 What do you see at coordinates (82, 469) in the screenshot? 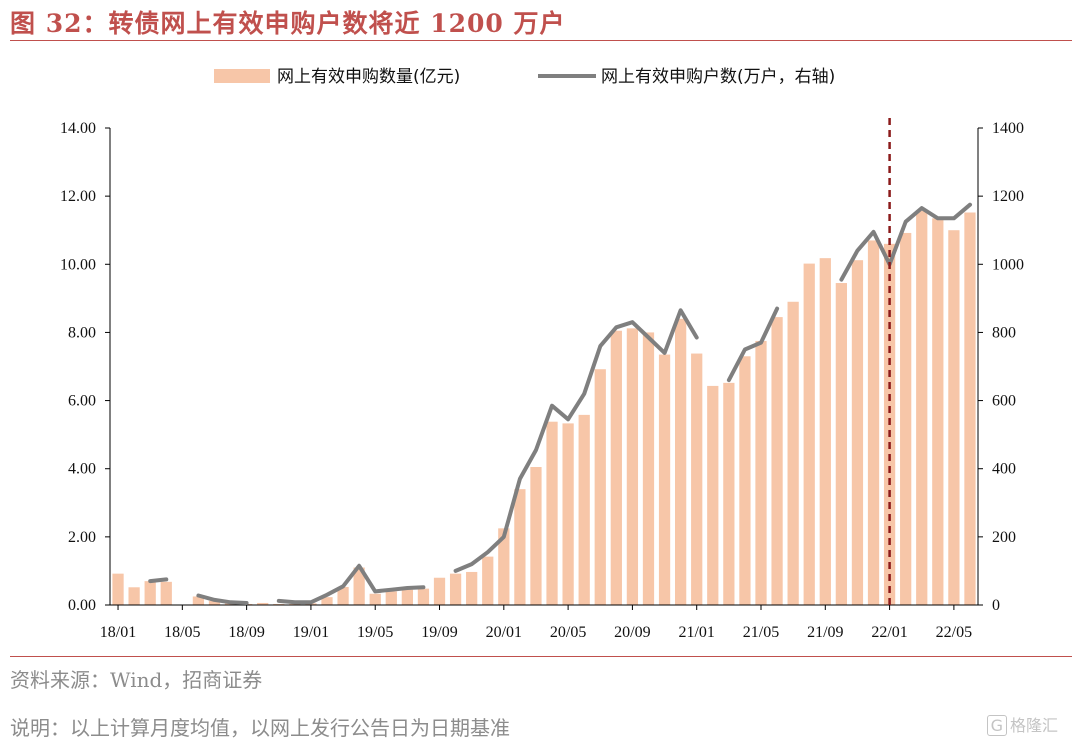
I see `left-tick-label: 4.00` at bounding box center [82, 469].